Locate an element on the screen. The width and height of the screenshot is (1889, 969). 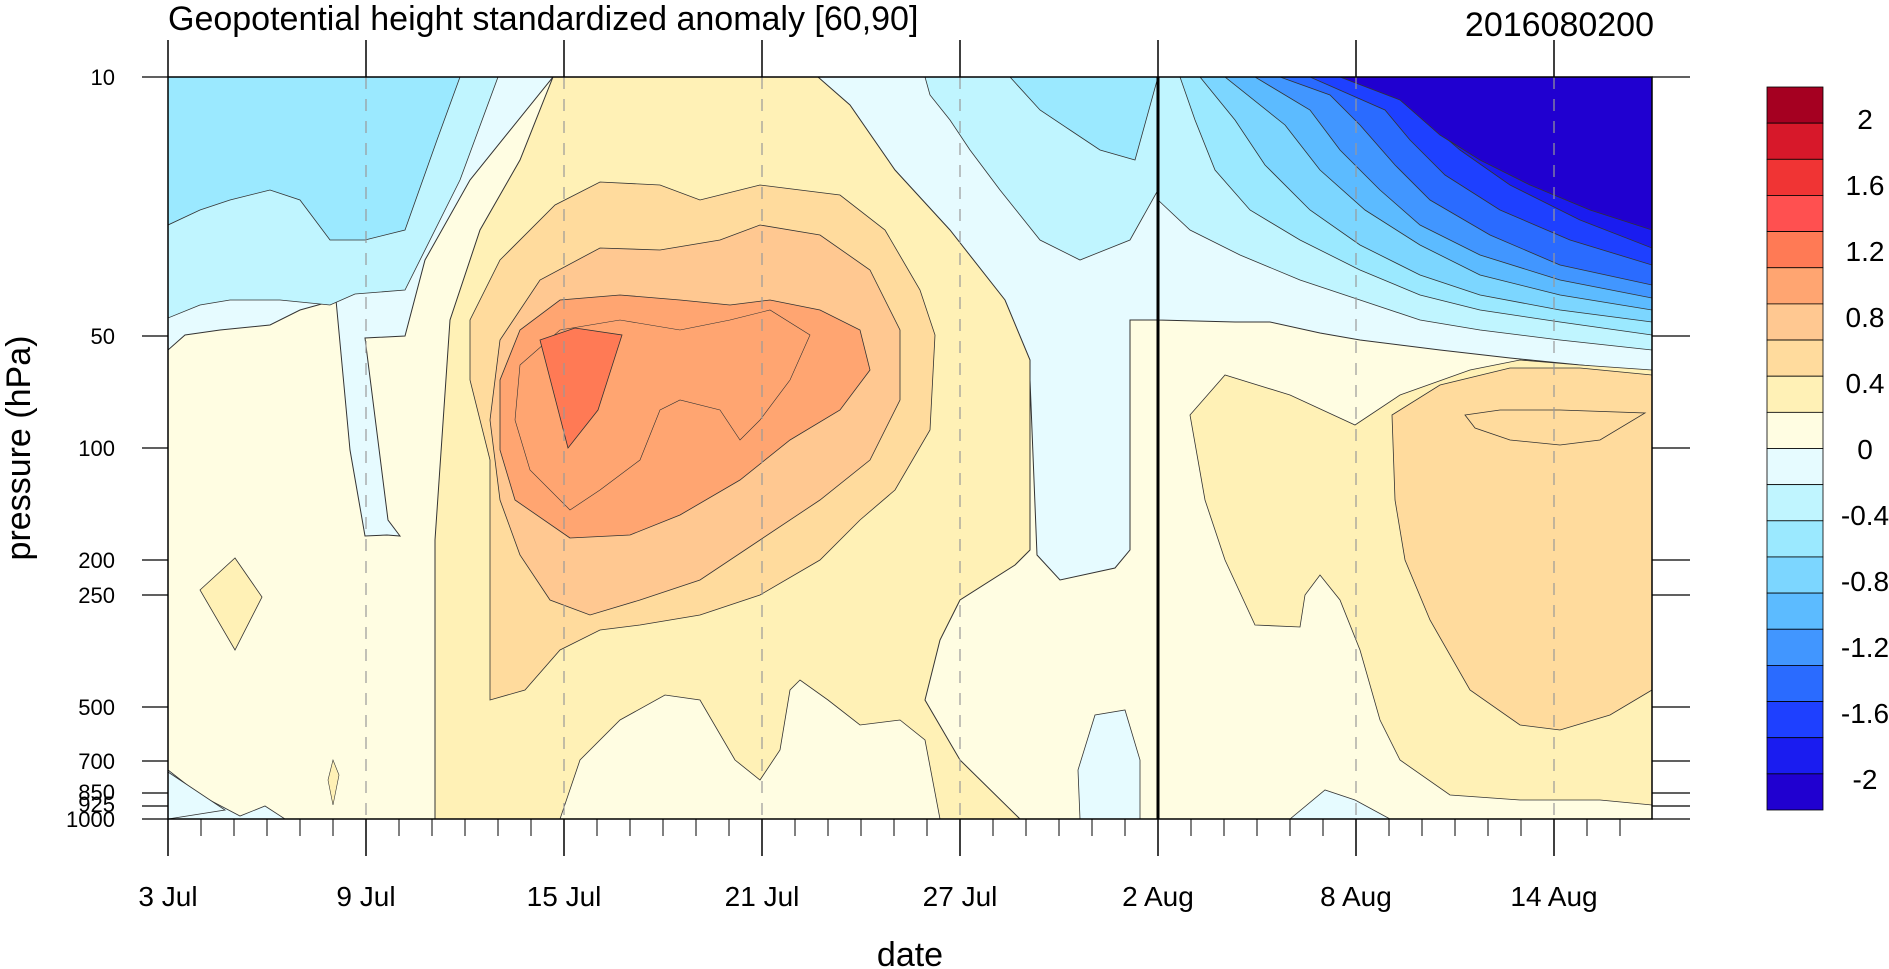
x-minor-ticks is located at coordinates (894, 827).